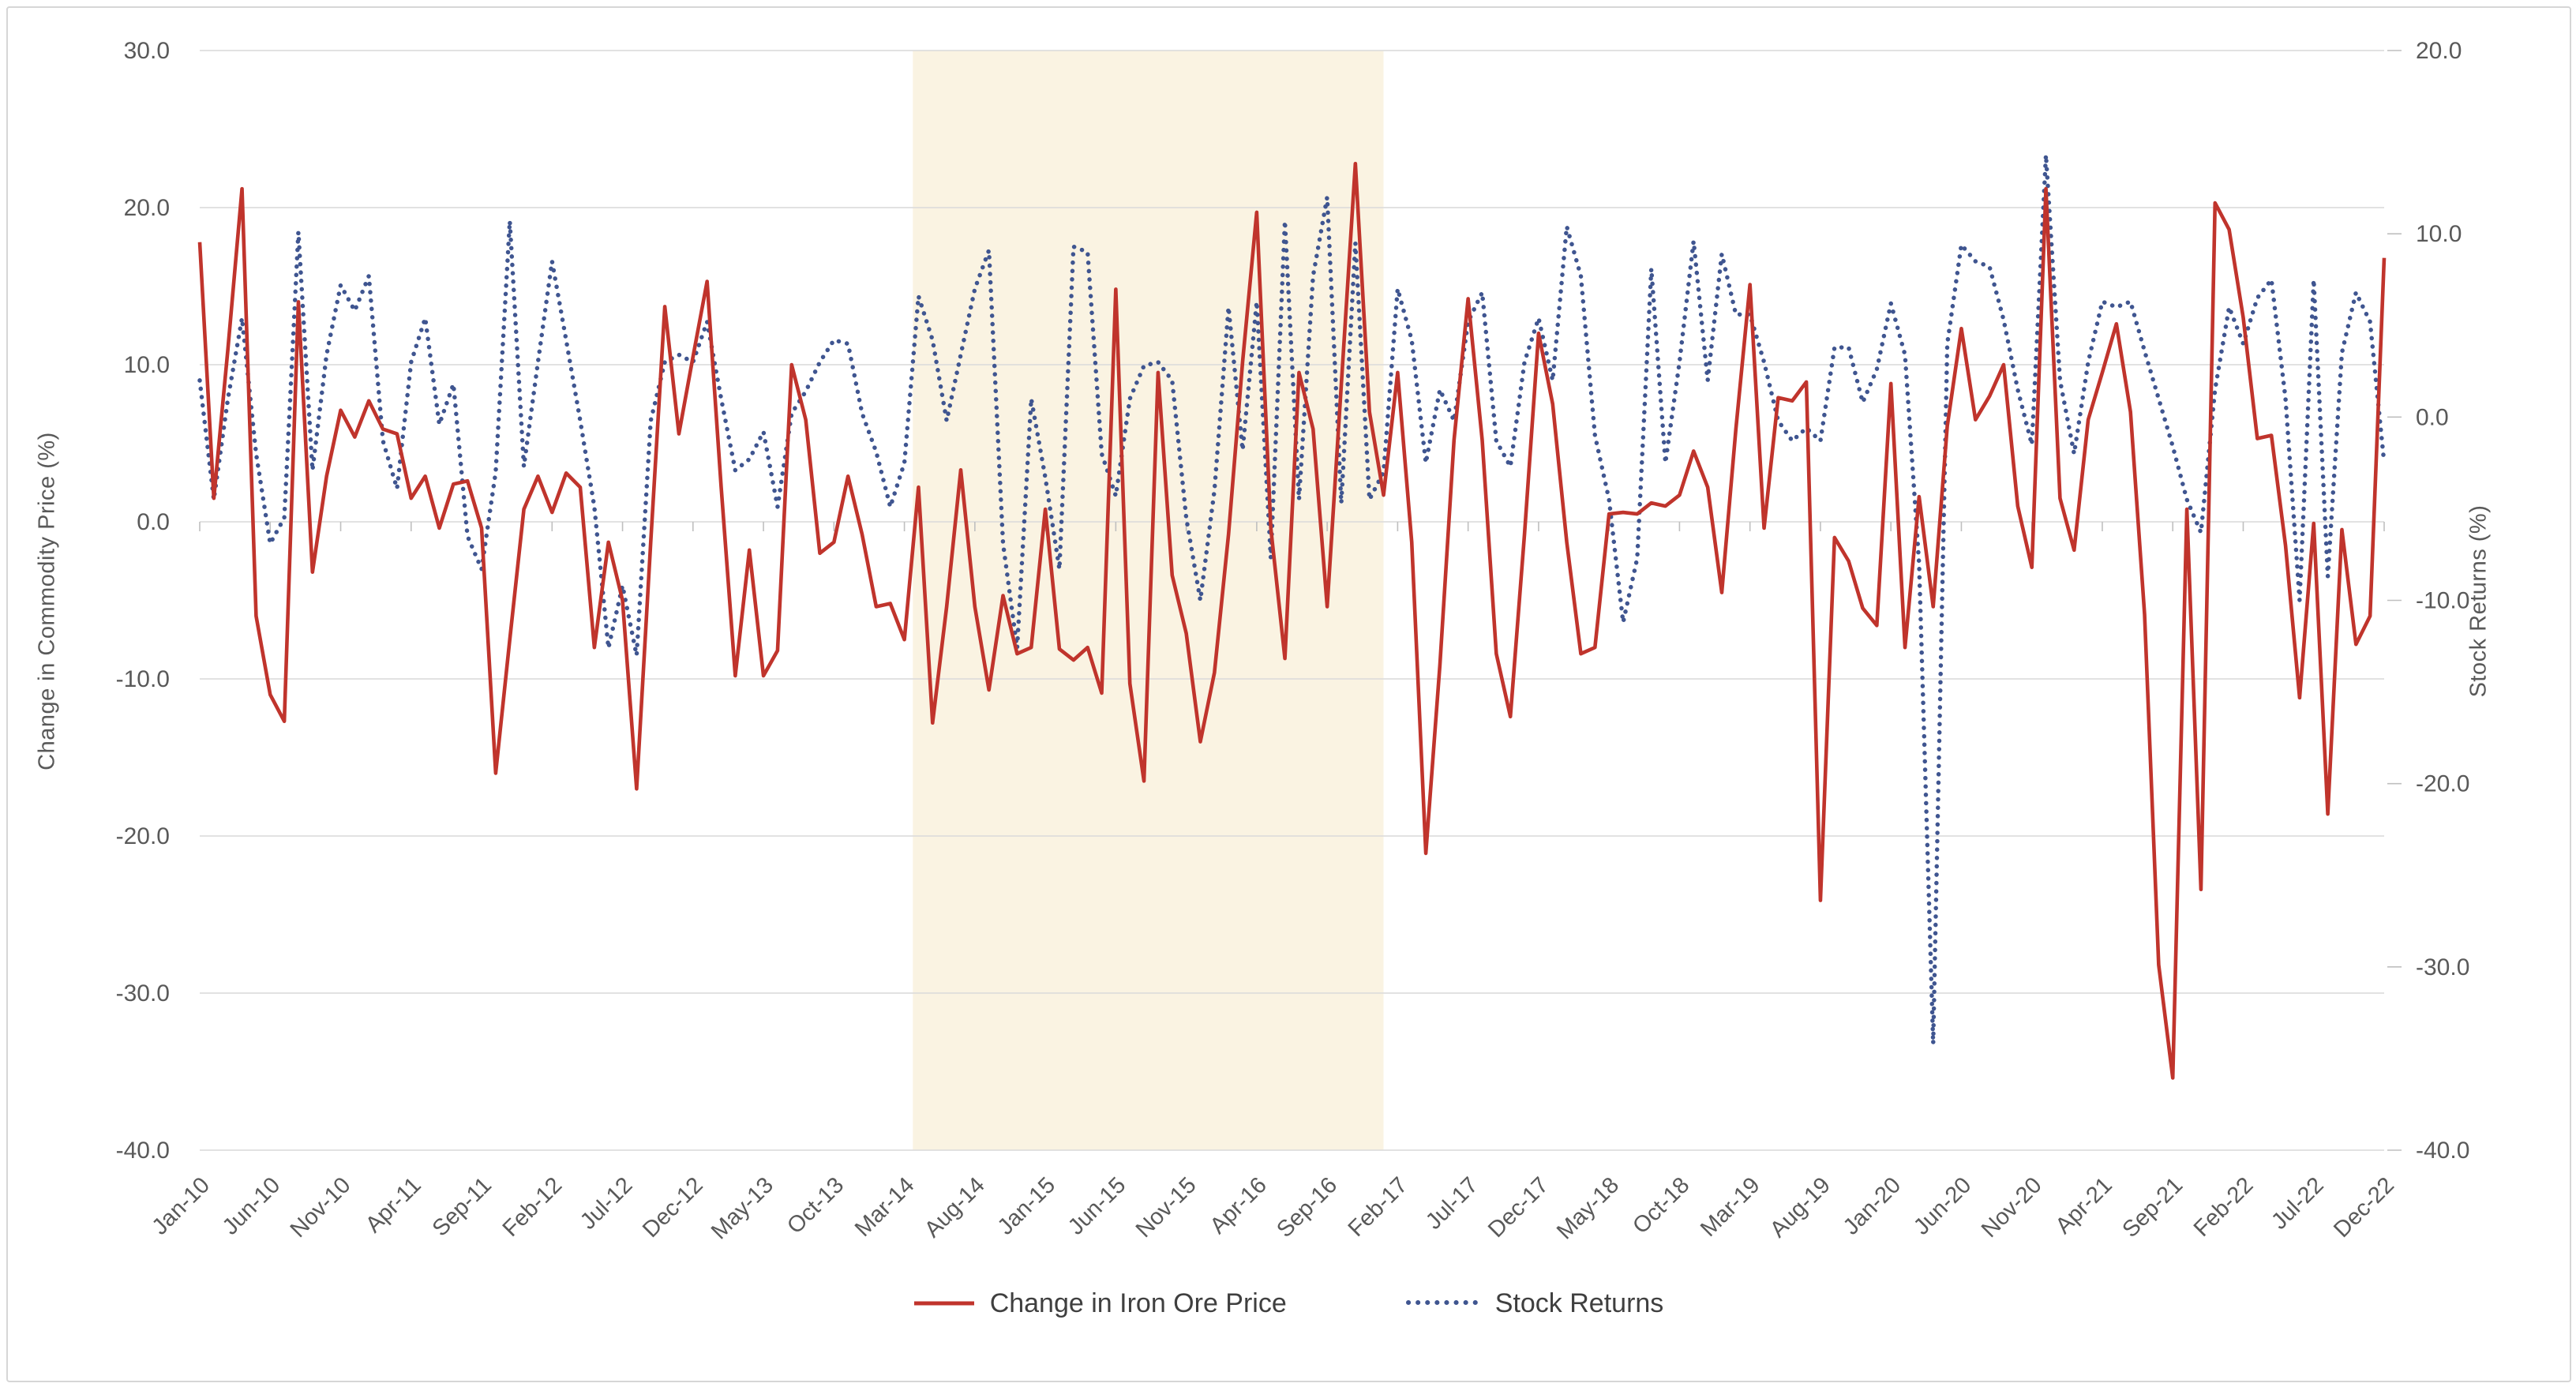  What do you see at coordinates (2442, 601) in the screenshot?
I see `right-axis-tick-label: -10.0` at bounding box center [2442, 601].